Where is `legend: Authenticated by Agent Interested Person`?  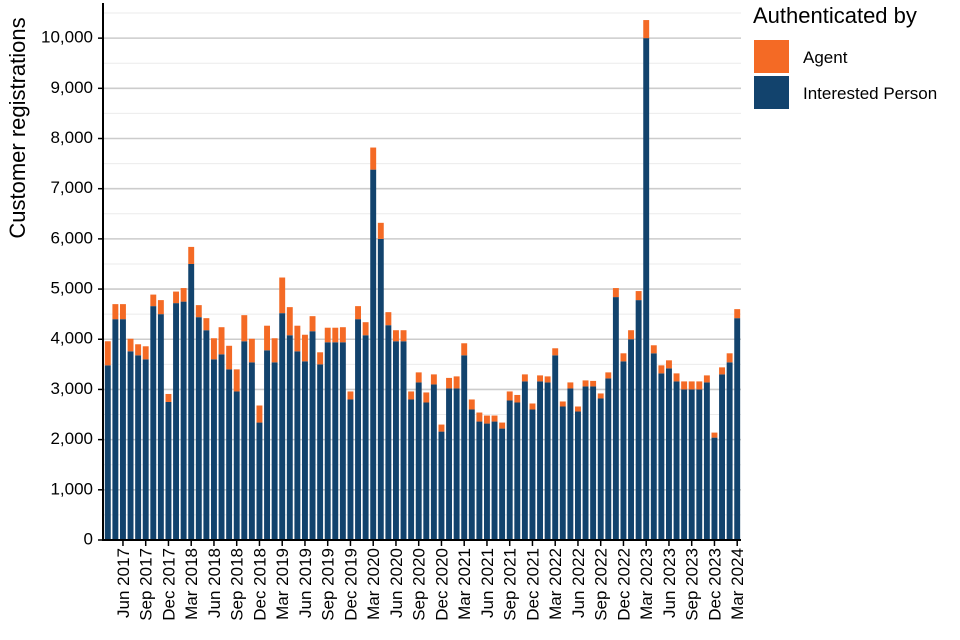 legend: Authenticated by Agent Interested Person is located at coordinates (845, 56).